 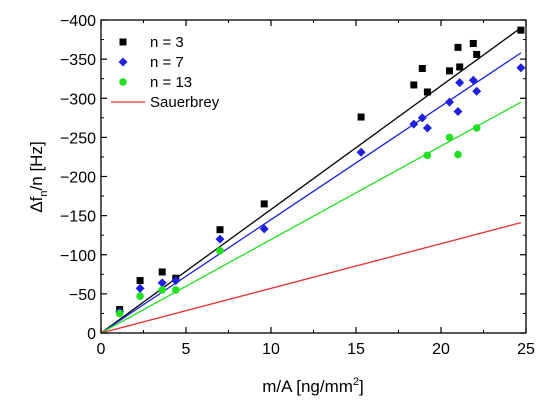 What do you see at coordinates (185, 102) in the screenshot?
I see `legend-label-sauerbrey: Sauerbrey` at bounding box center [185, 102].